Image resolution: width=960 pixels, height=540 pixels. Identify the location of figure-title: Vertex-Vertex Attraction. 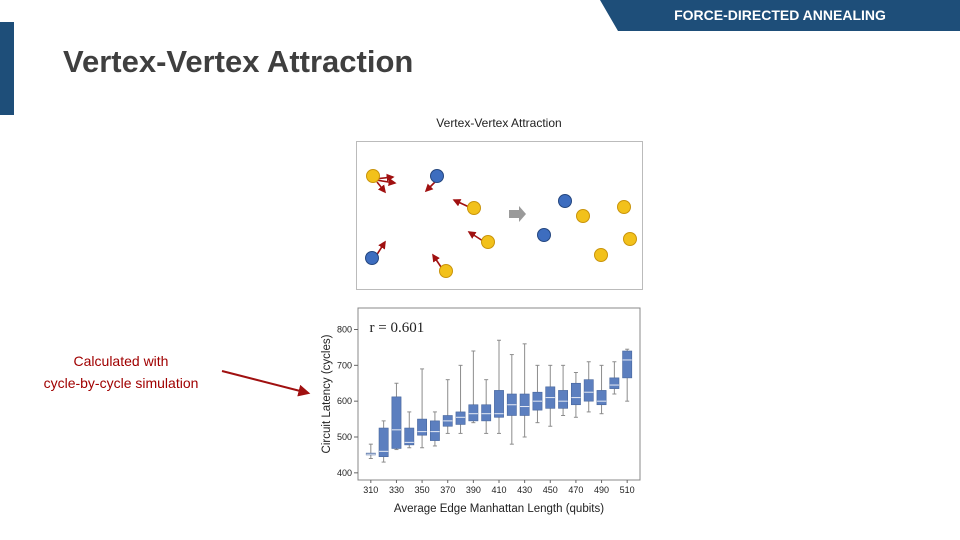
(499, 123).